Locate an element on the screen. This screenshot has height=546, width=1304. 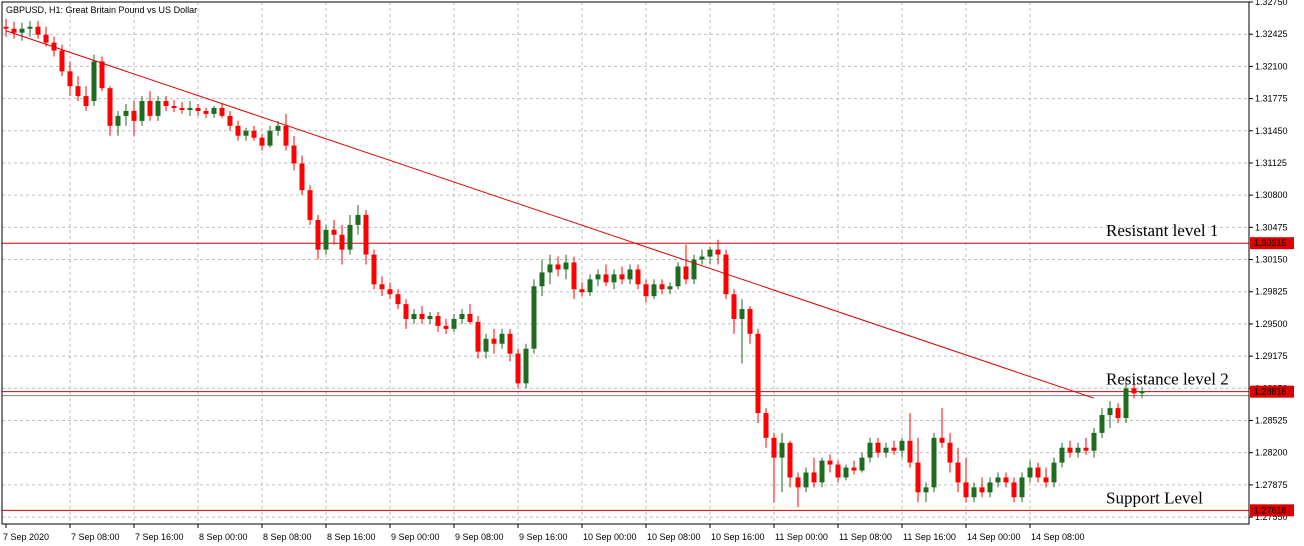
x-tick-label: 8 Sep 16:00 is located at coordinates (351, 537).